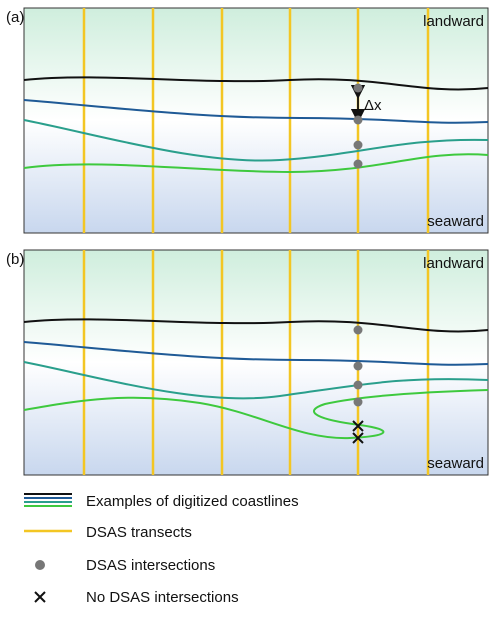 Image resolution: width=500 pixels, height=618 pixels. Describe the element at coordinates (358, 432) in the screenshot. I see `no-intersection` at that location.